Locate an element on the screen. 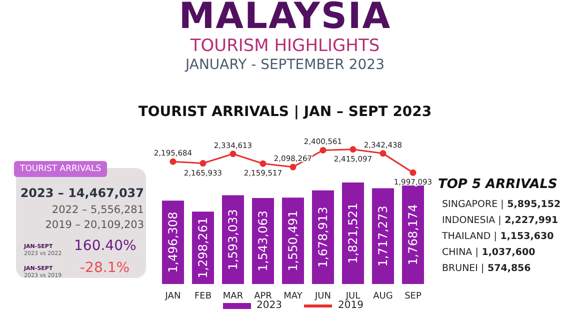 The image size is (570, 323). text: CHINA | 1,037,600 is located at coordinates (489, 252).